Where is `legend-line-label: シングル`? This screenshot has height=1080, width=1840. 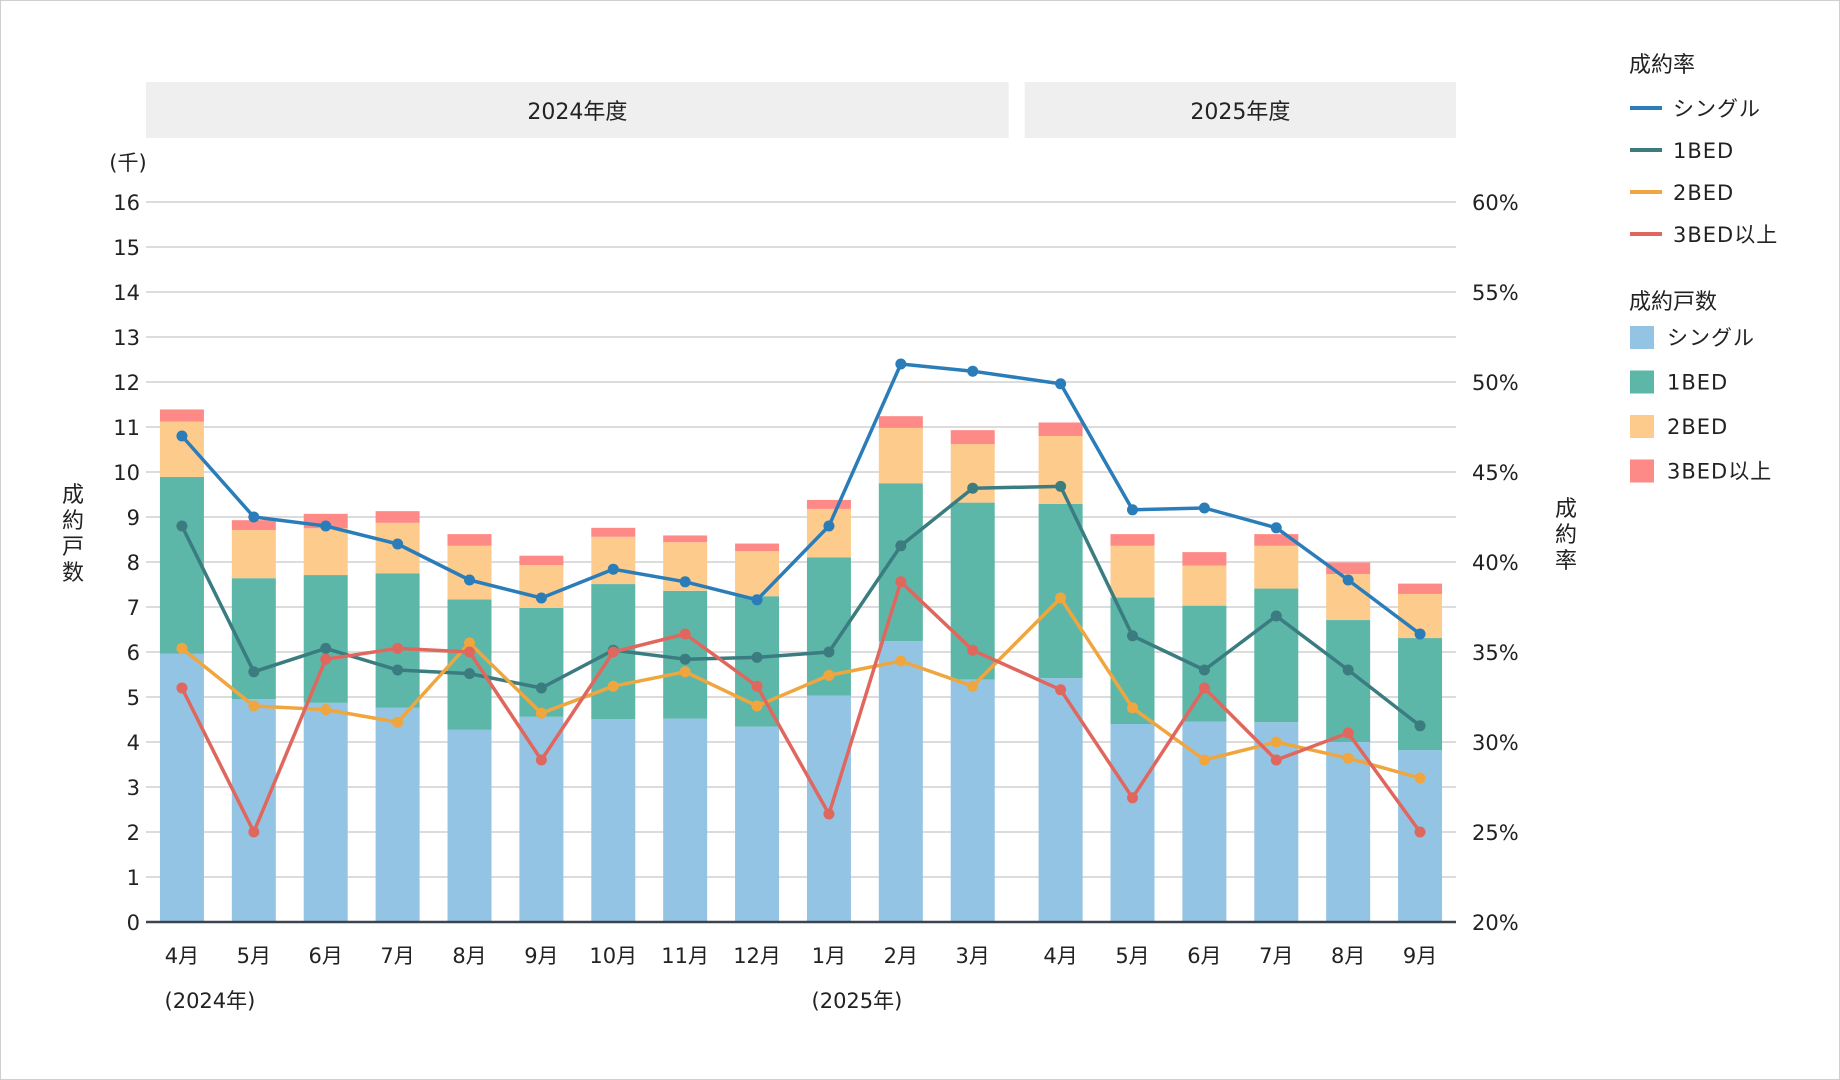
legend-line-label: シングル is located at coordinates (1717, 109).